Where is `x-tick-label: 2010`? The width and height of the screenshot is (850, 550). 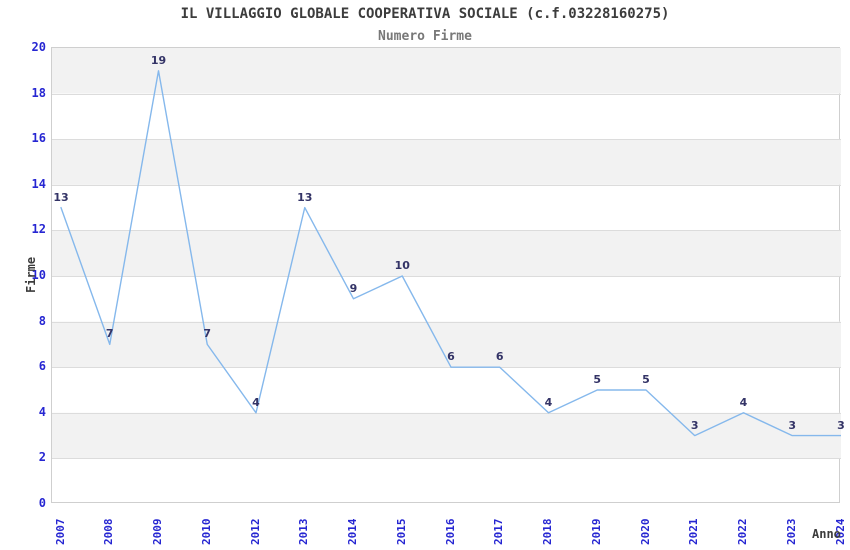 x-tick-label: 2010 is located at coordinates (206, 532).